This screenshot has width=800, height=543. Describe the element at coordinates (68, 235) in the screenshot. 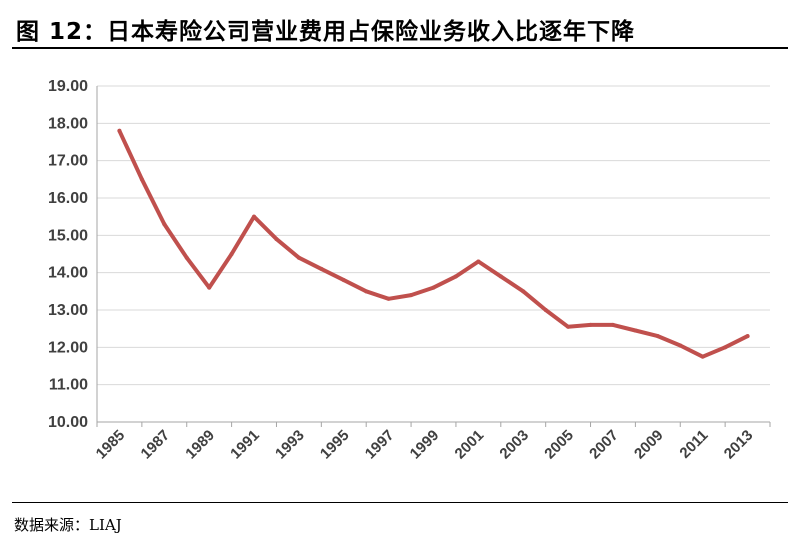

I see `y-tick-label: 15.00` at that location.